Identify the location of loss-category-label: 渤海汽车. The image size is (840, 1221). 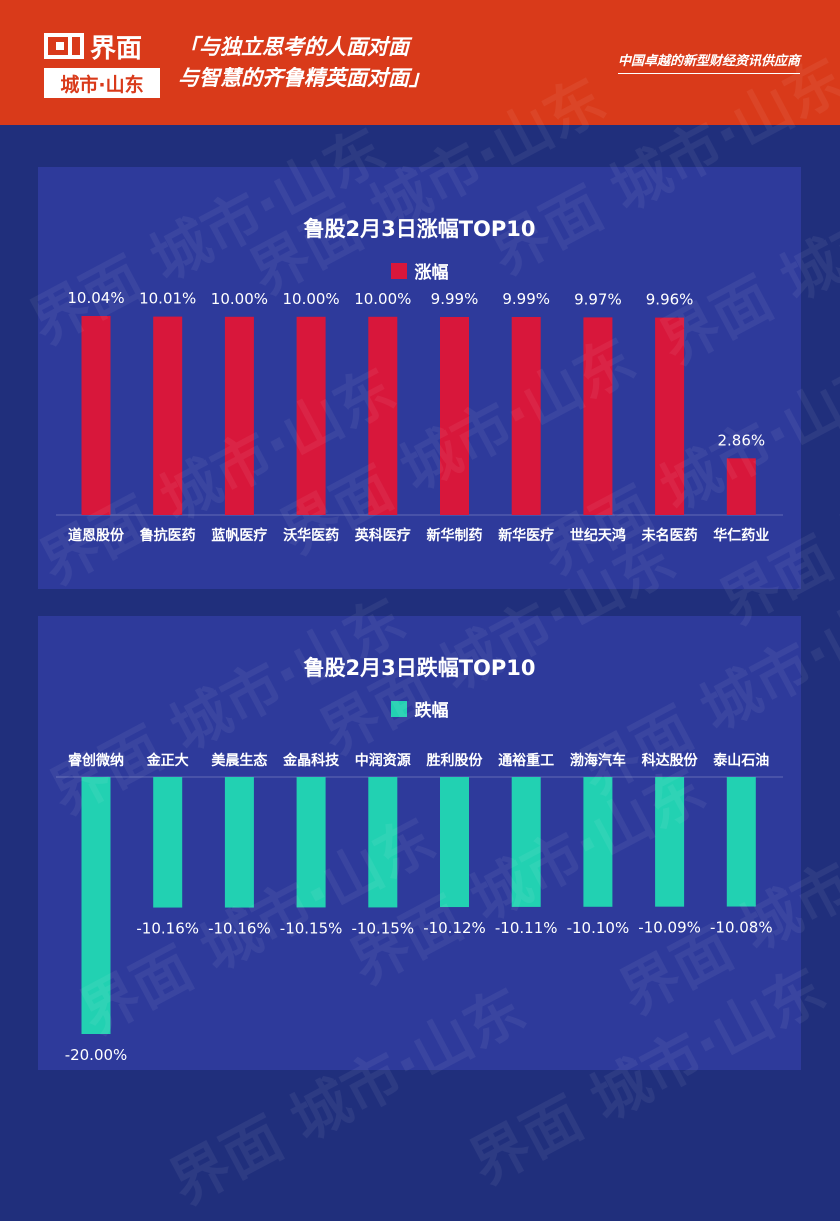
(598, 760).